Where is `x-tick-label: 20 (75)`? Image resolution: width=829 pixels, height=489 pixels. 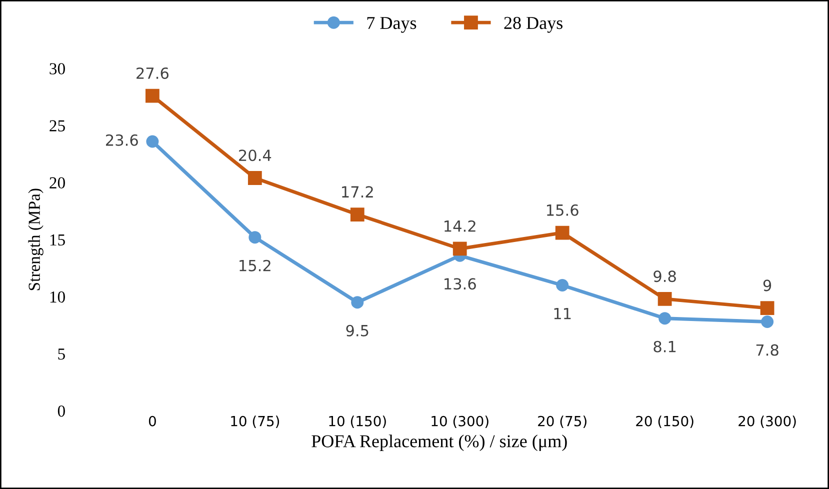
x-tick-label: 20 (75) is located at coordinates (562, 422).